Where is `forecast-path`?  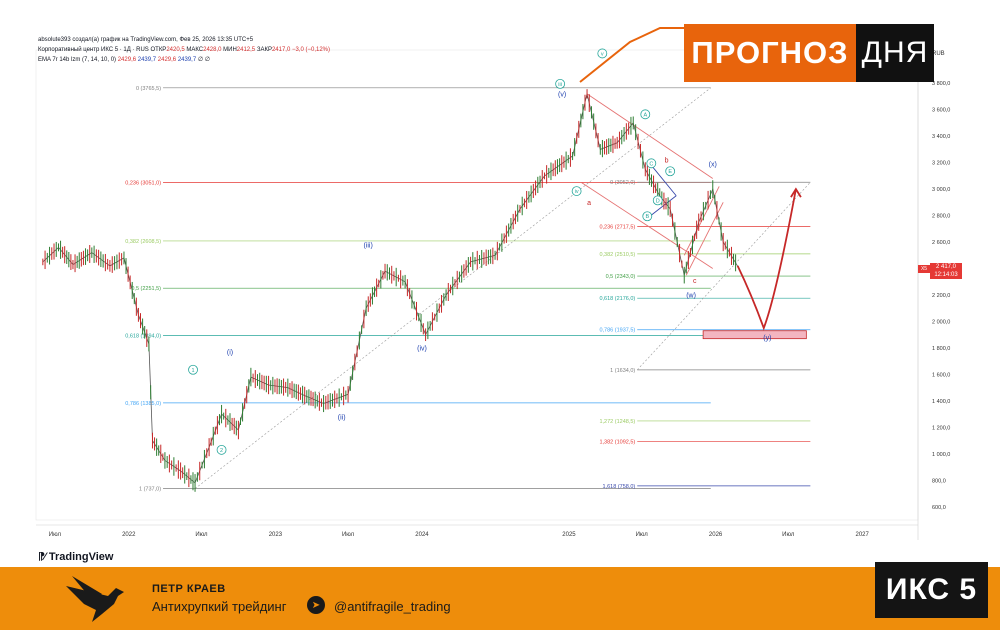 forecast-path is located at coordinates (769, 259).